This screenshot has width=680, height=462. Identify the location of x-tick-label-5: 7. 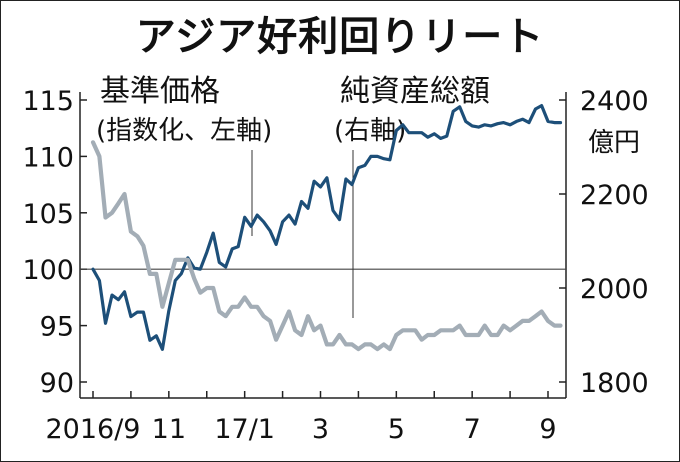
(472, 429).